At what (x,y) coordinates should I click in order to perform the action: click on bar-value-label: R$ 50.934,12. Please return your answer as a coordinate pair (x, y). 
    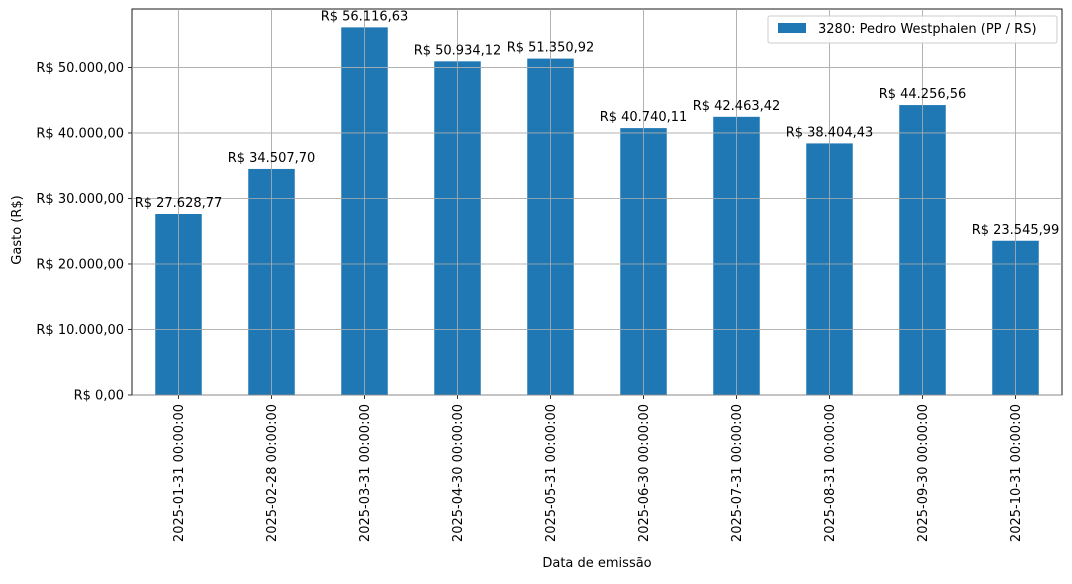
    Looking at the image, I should click on (458, 50).